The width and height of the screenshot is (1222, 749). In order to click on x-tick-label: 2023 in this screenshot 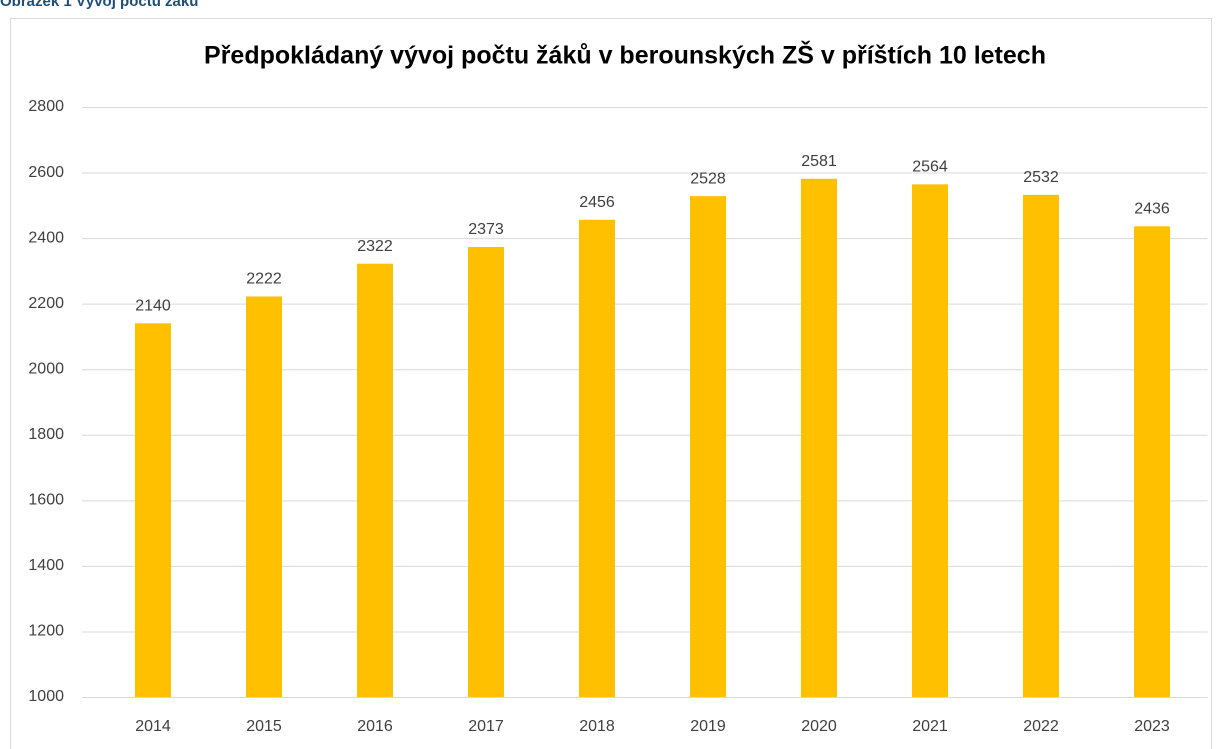, I will do `click(1152, 726)`.